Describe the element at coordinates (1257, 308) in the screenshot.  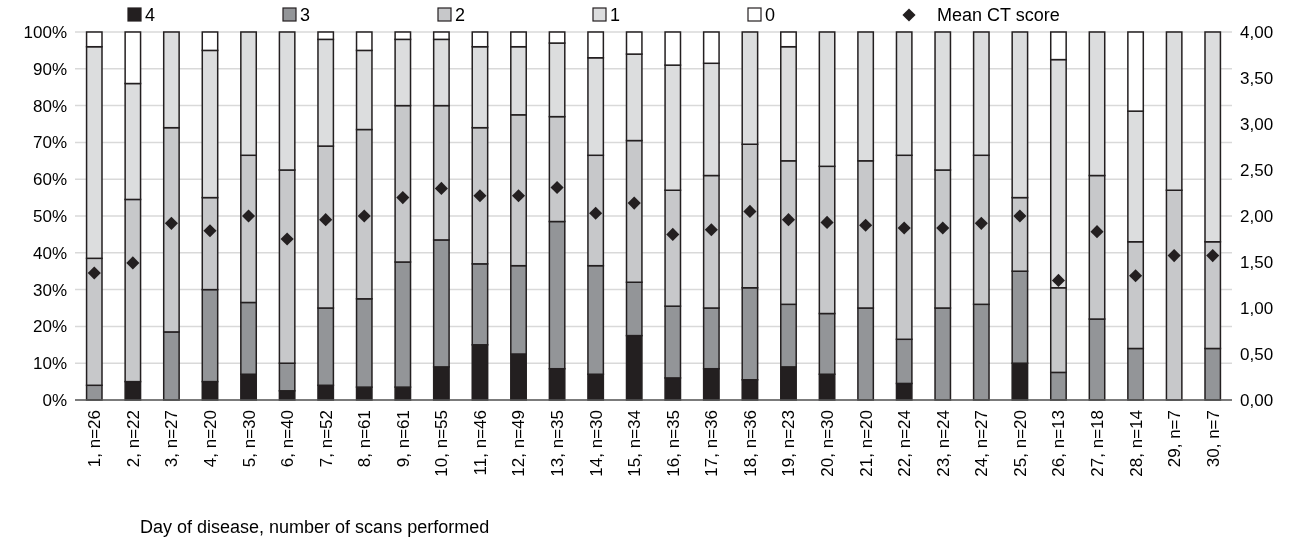
I see `y2-tick-label: 1,00` at that location.